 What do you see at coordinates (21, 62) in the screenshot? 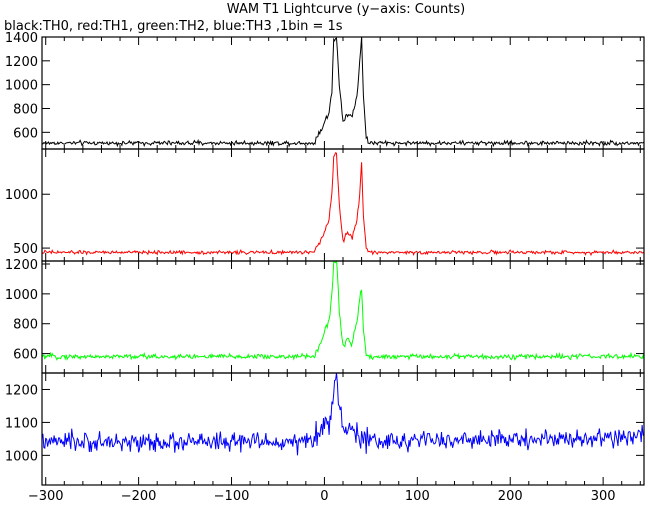
I see `y-tick-label-0-3: 1200` at bounding box center [21, 62].